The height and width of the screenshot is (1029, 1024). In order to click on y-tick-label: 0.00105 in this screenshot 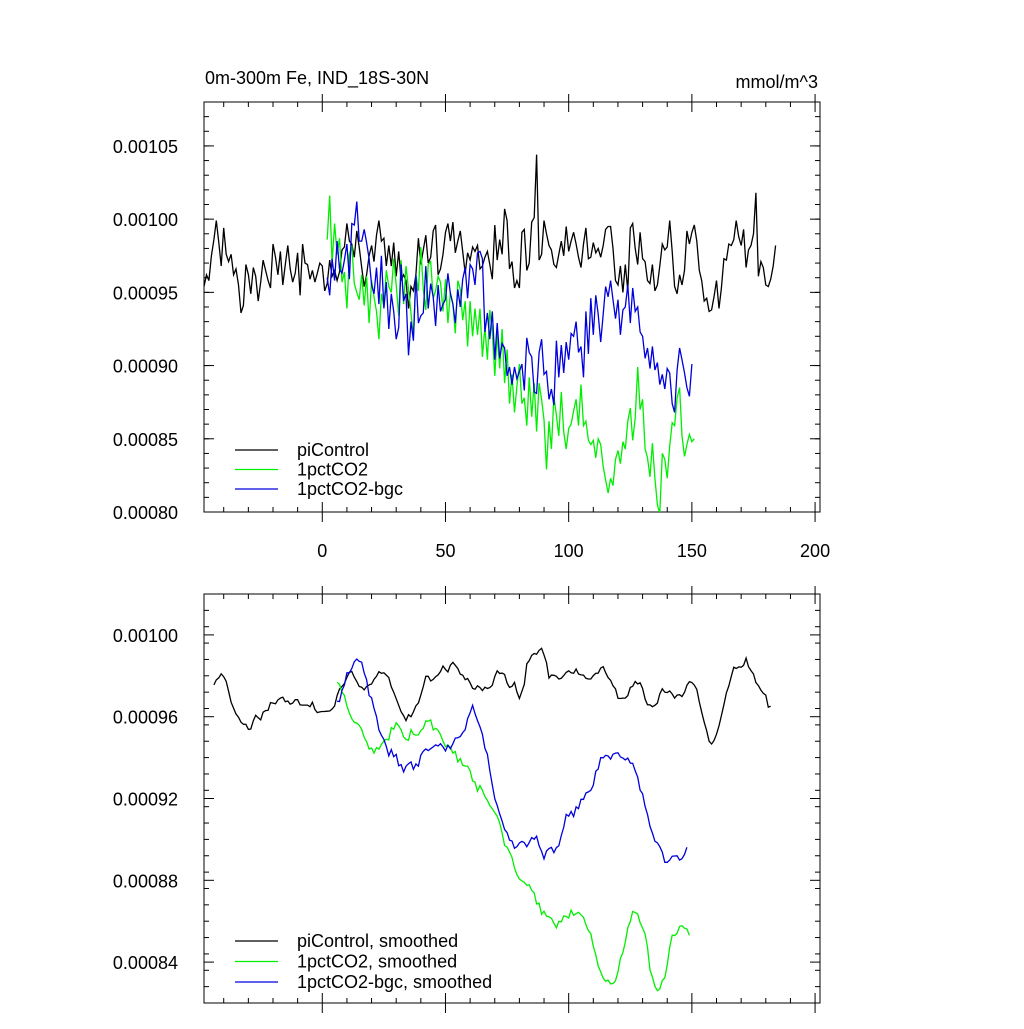, I will do `click(145, 147)`.